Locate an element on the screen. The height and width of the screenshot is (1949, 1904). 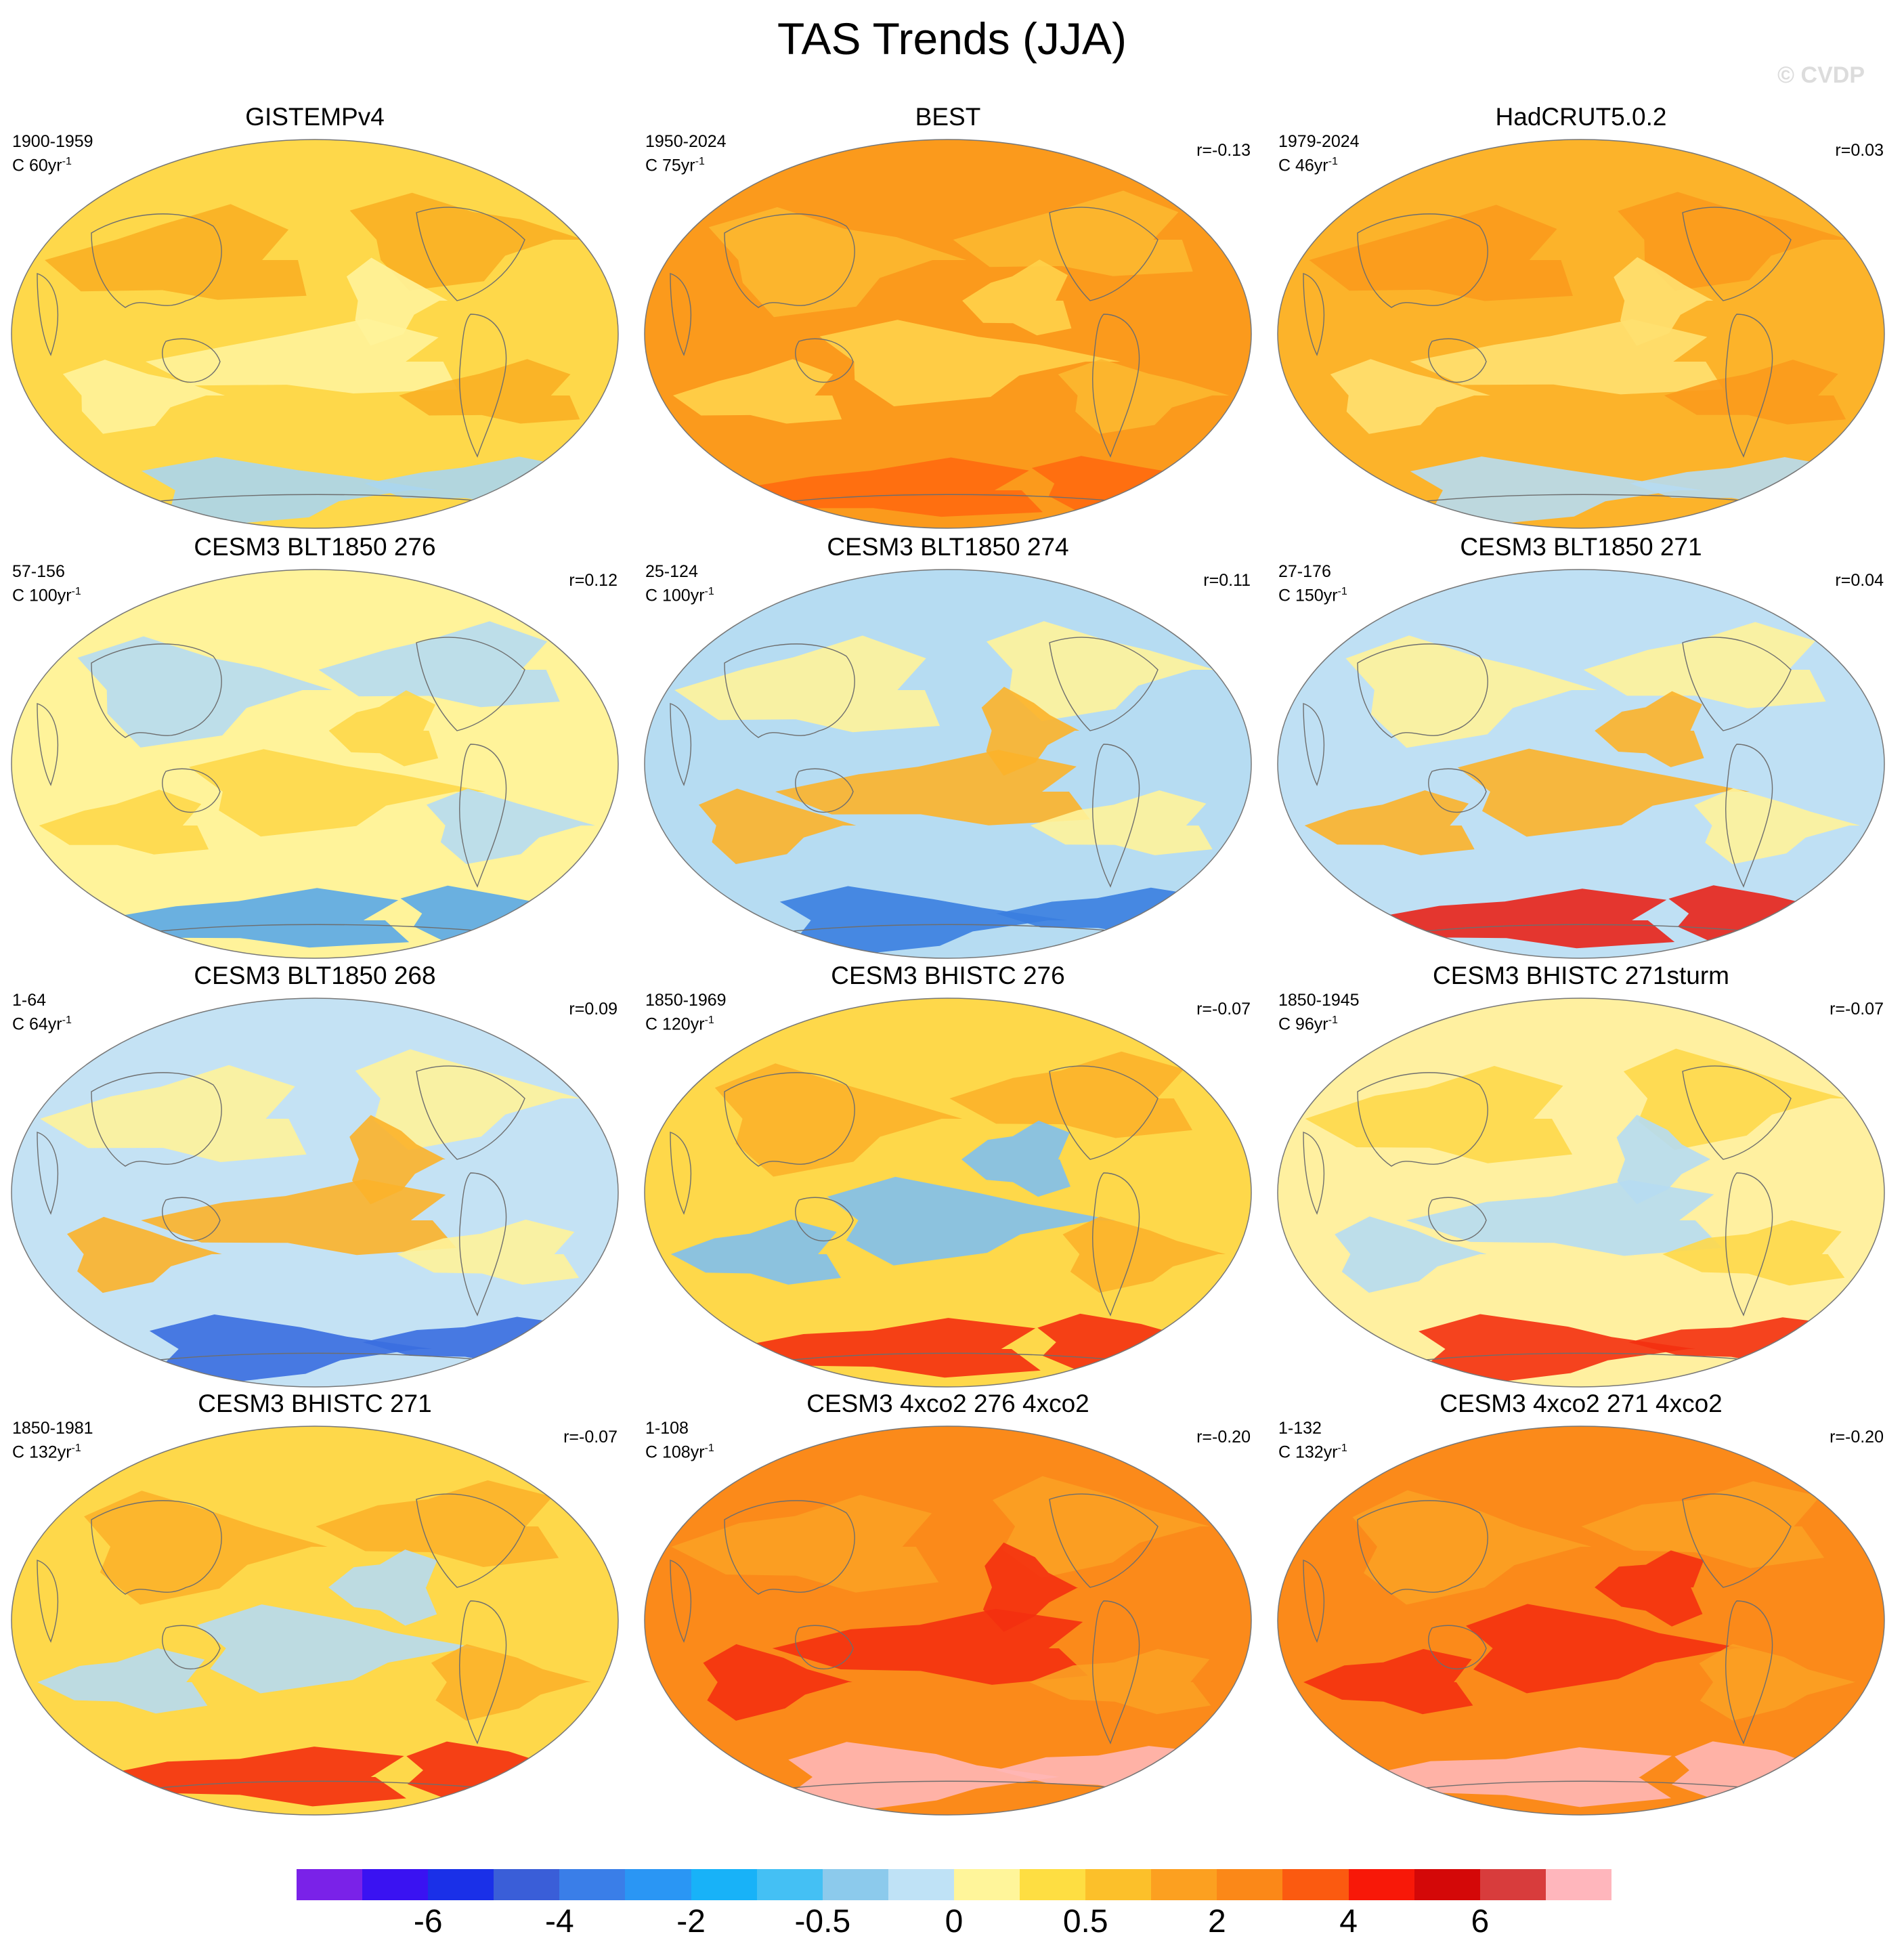
colorbar-tick-label: 6 is located at coordinates (1481, 1922).